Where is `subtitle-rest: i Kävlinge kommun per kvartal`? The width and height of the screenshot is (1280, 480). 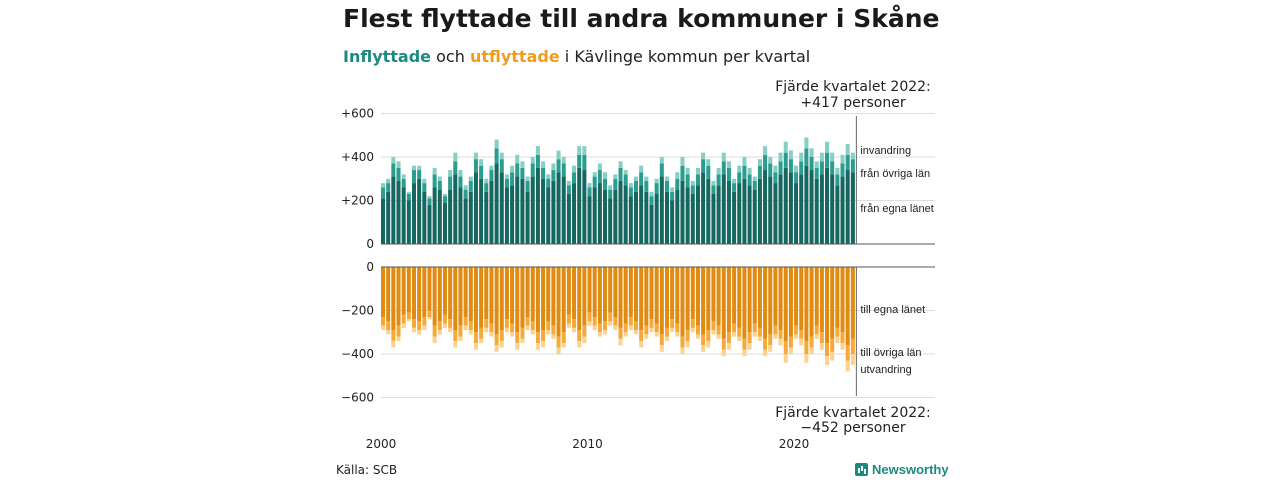
subtitle-rest: i Kävlinge kommun per kvartal is located at coordinates (687, 56).